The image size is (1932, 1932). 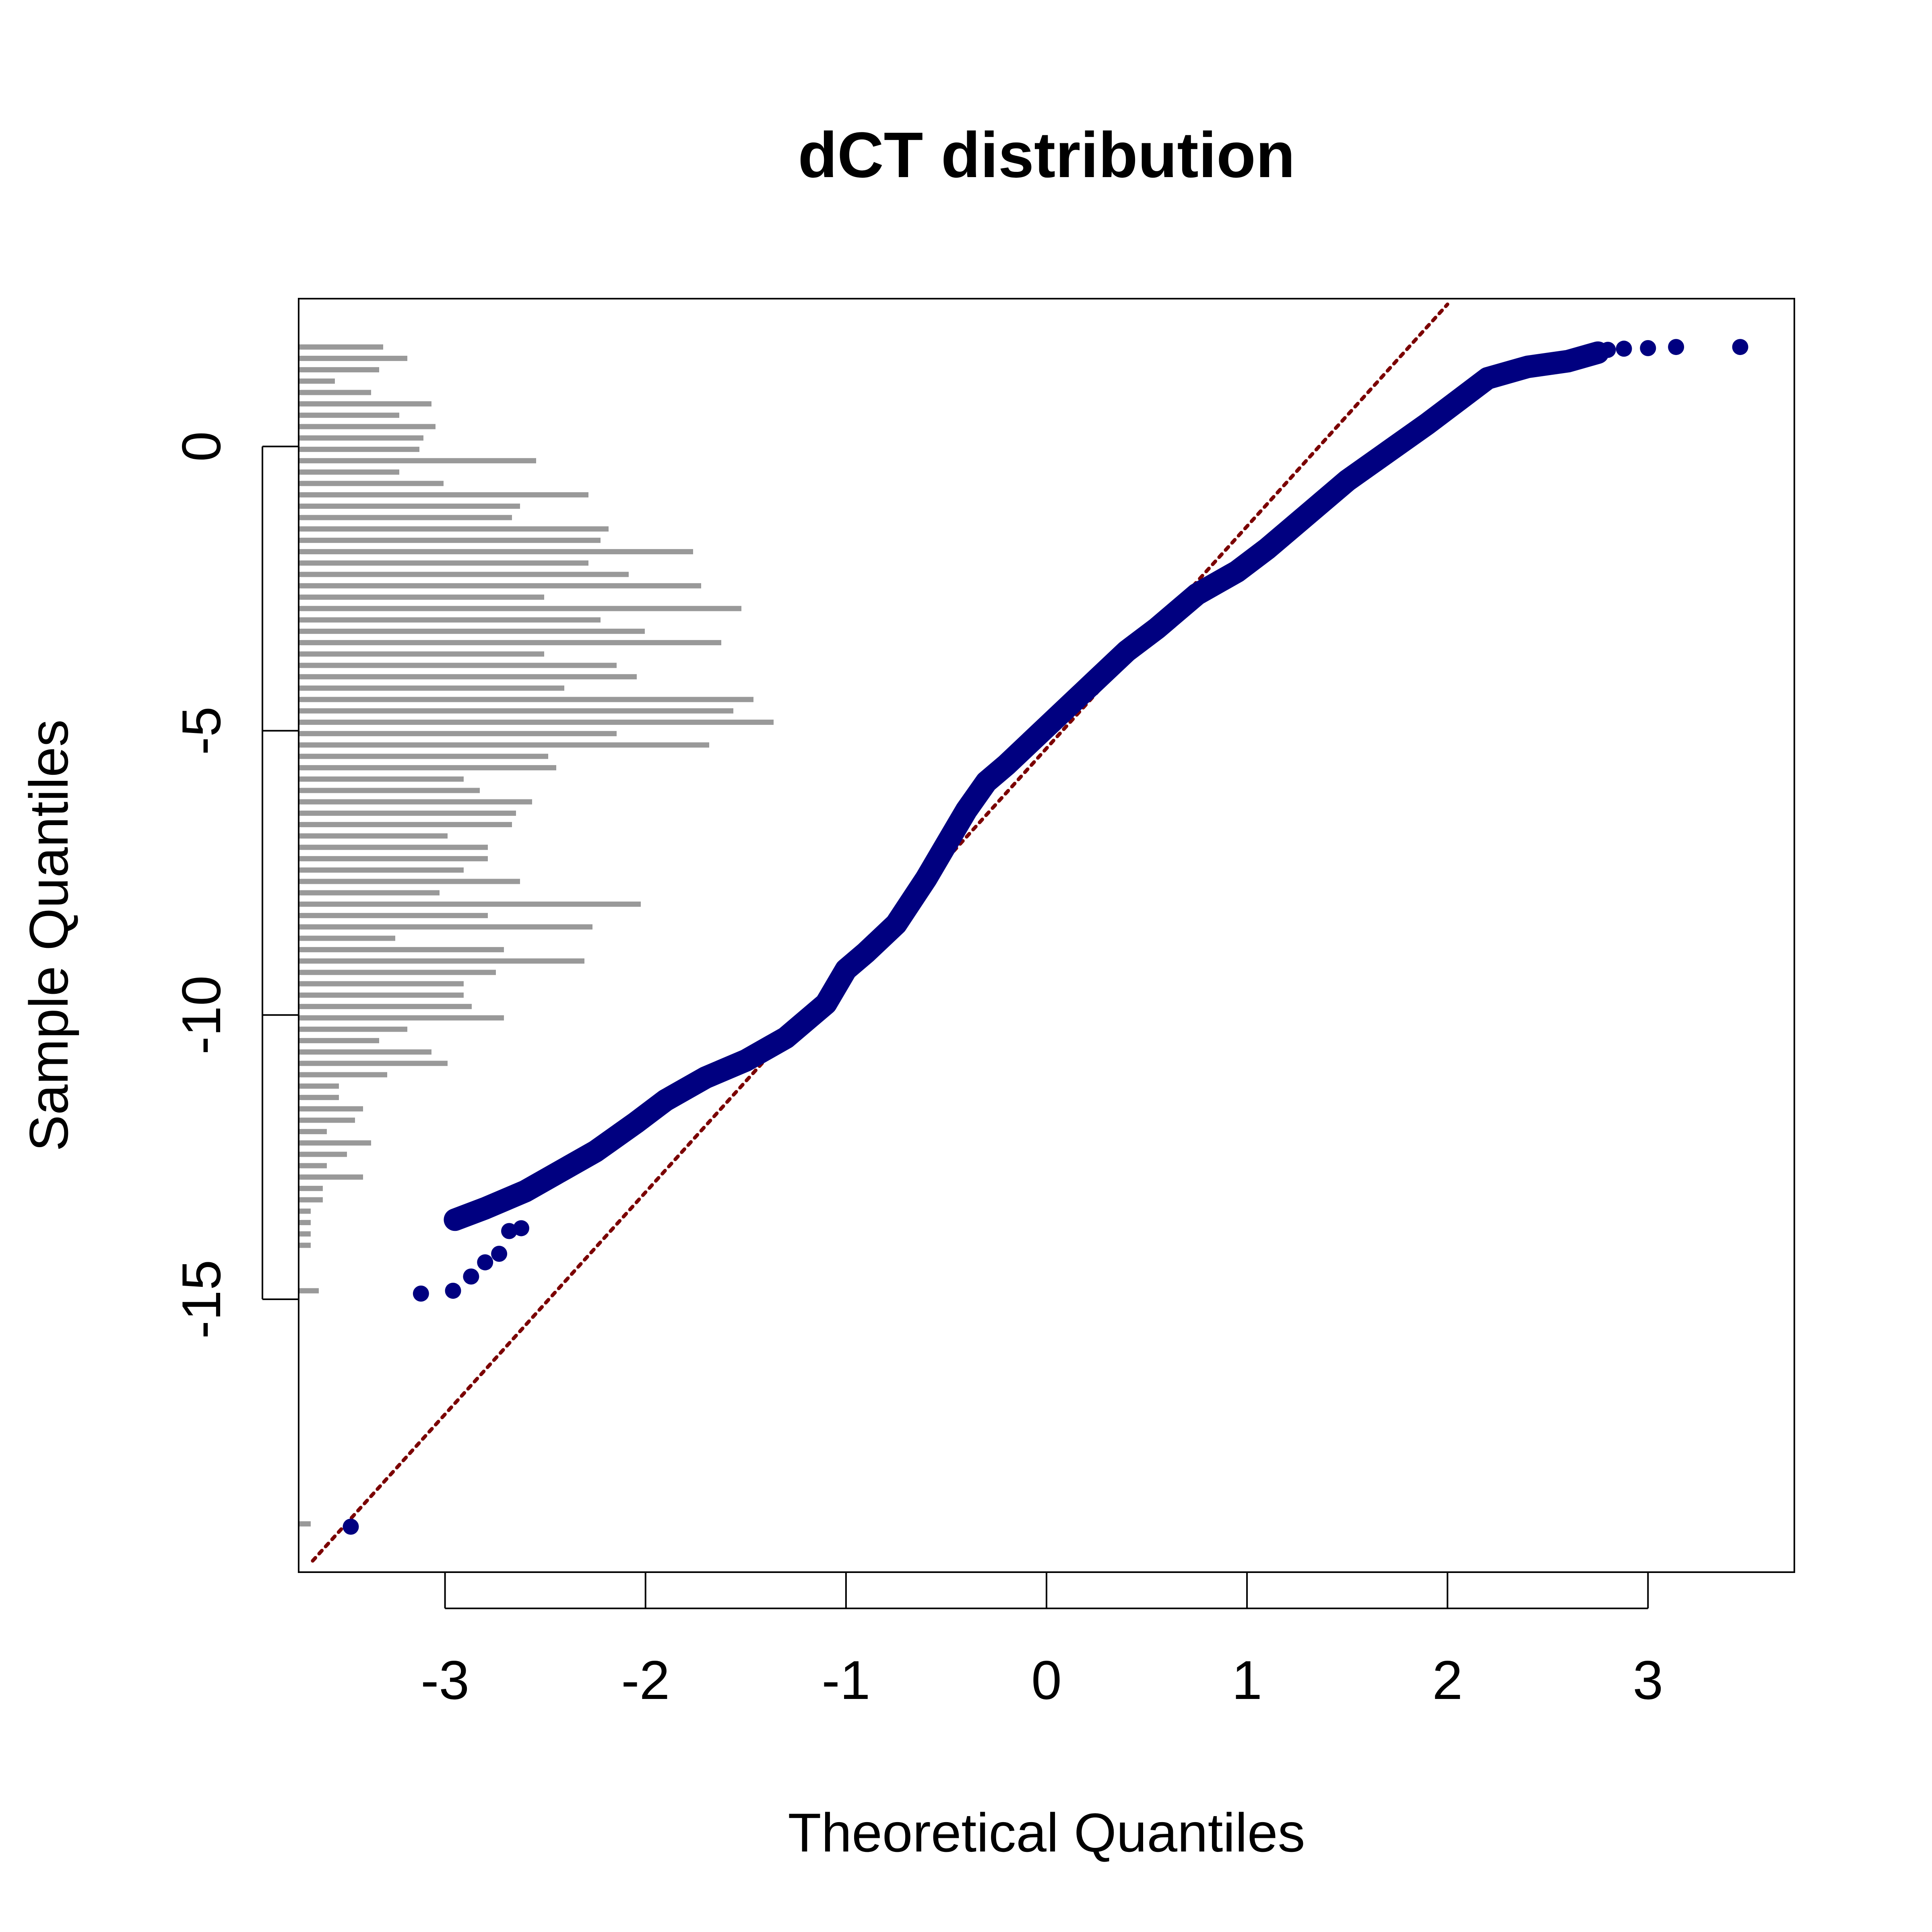 What do you see at coordinates (1648, 1680) in the screenshot?
I see `x-tick-label: 3` at bounding box center [1648, 1680].